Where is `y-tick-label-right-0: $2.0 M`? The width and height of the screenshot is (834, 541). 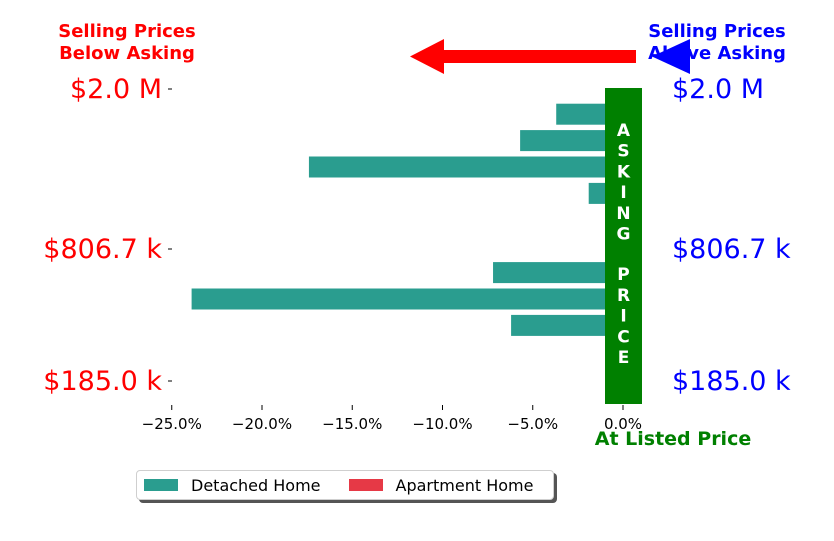
y-tick-label-right-0: $2.0 M is located at coordinates (718, 89).